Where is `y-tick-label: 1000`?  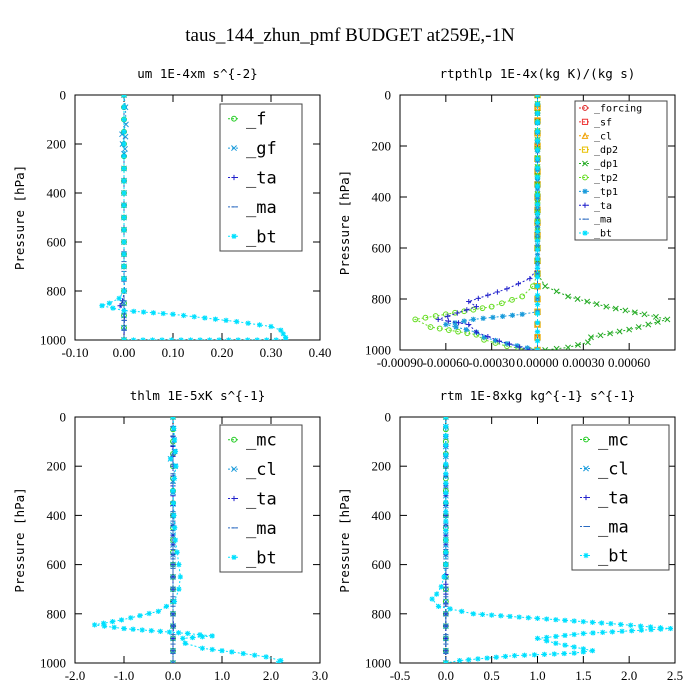
y-tick-label: 1000 is located at coordinates (53, 663).